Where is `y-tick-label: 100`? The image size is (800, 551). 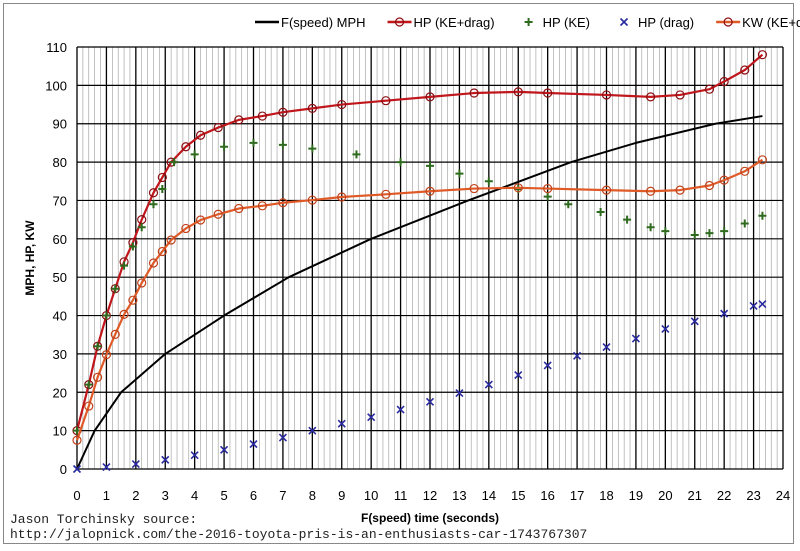
y-tick-label: 100 is located at coordinates (56, 85).